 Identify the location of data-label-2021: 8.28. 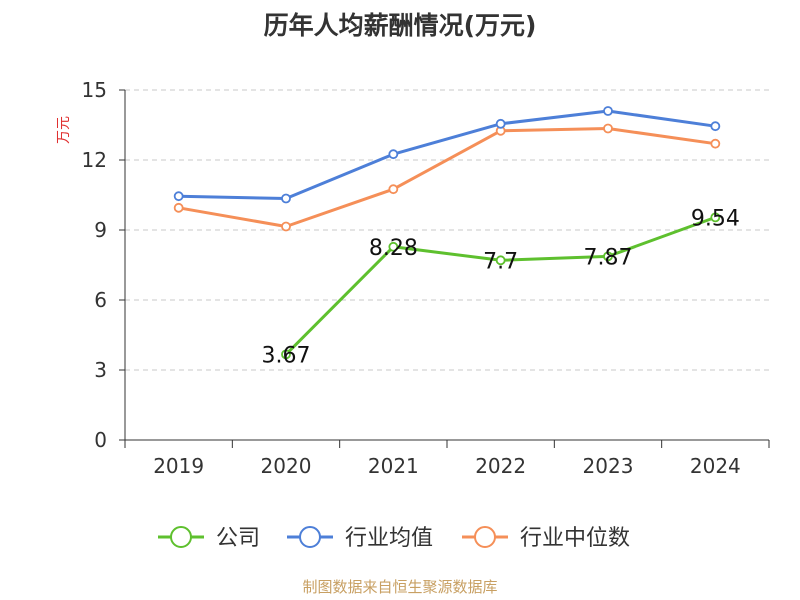
(393, 248).